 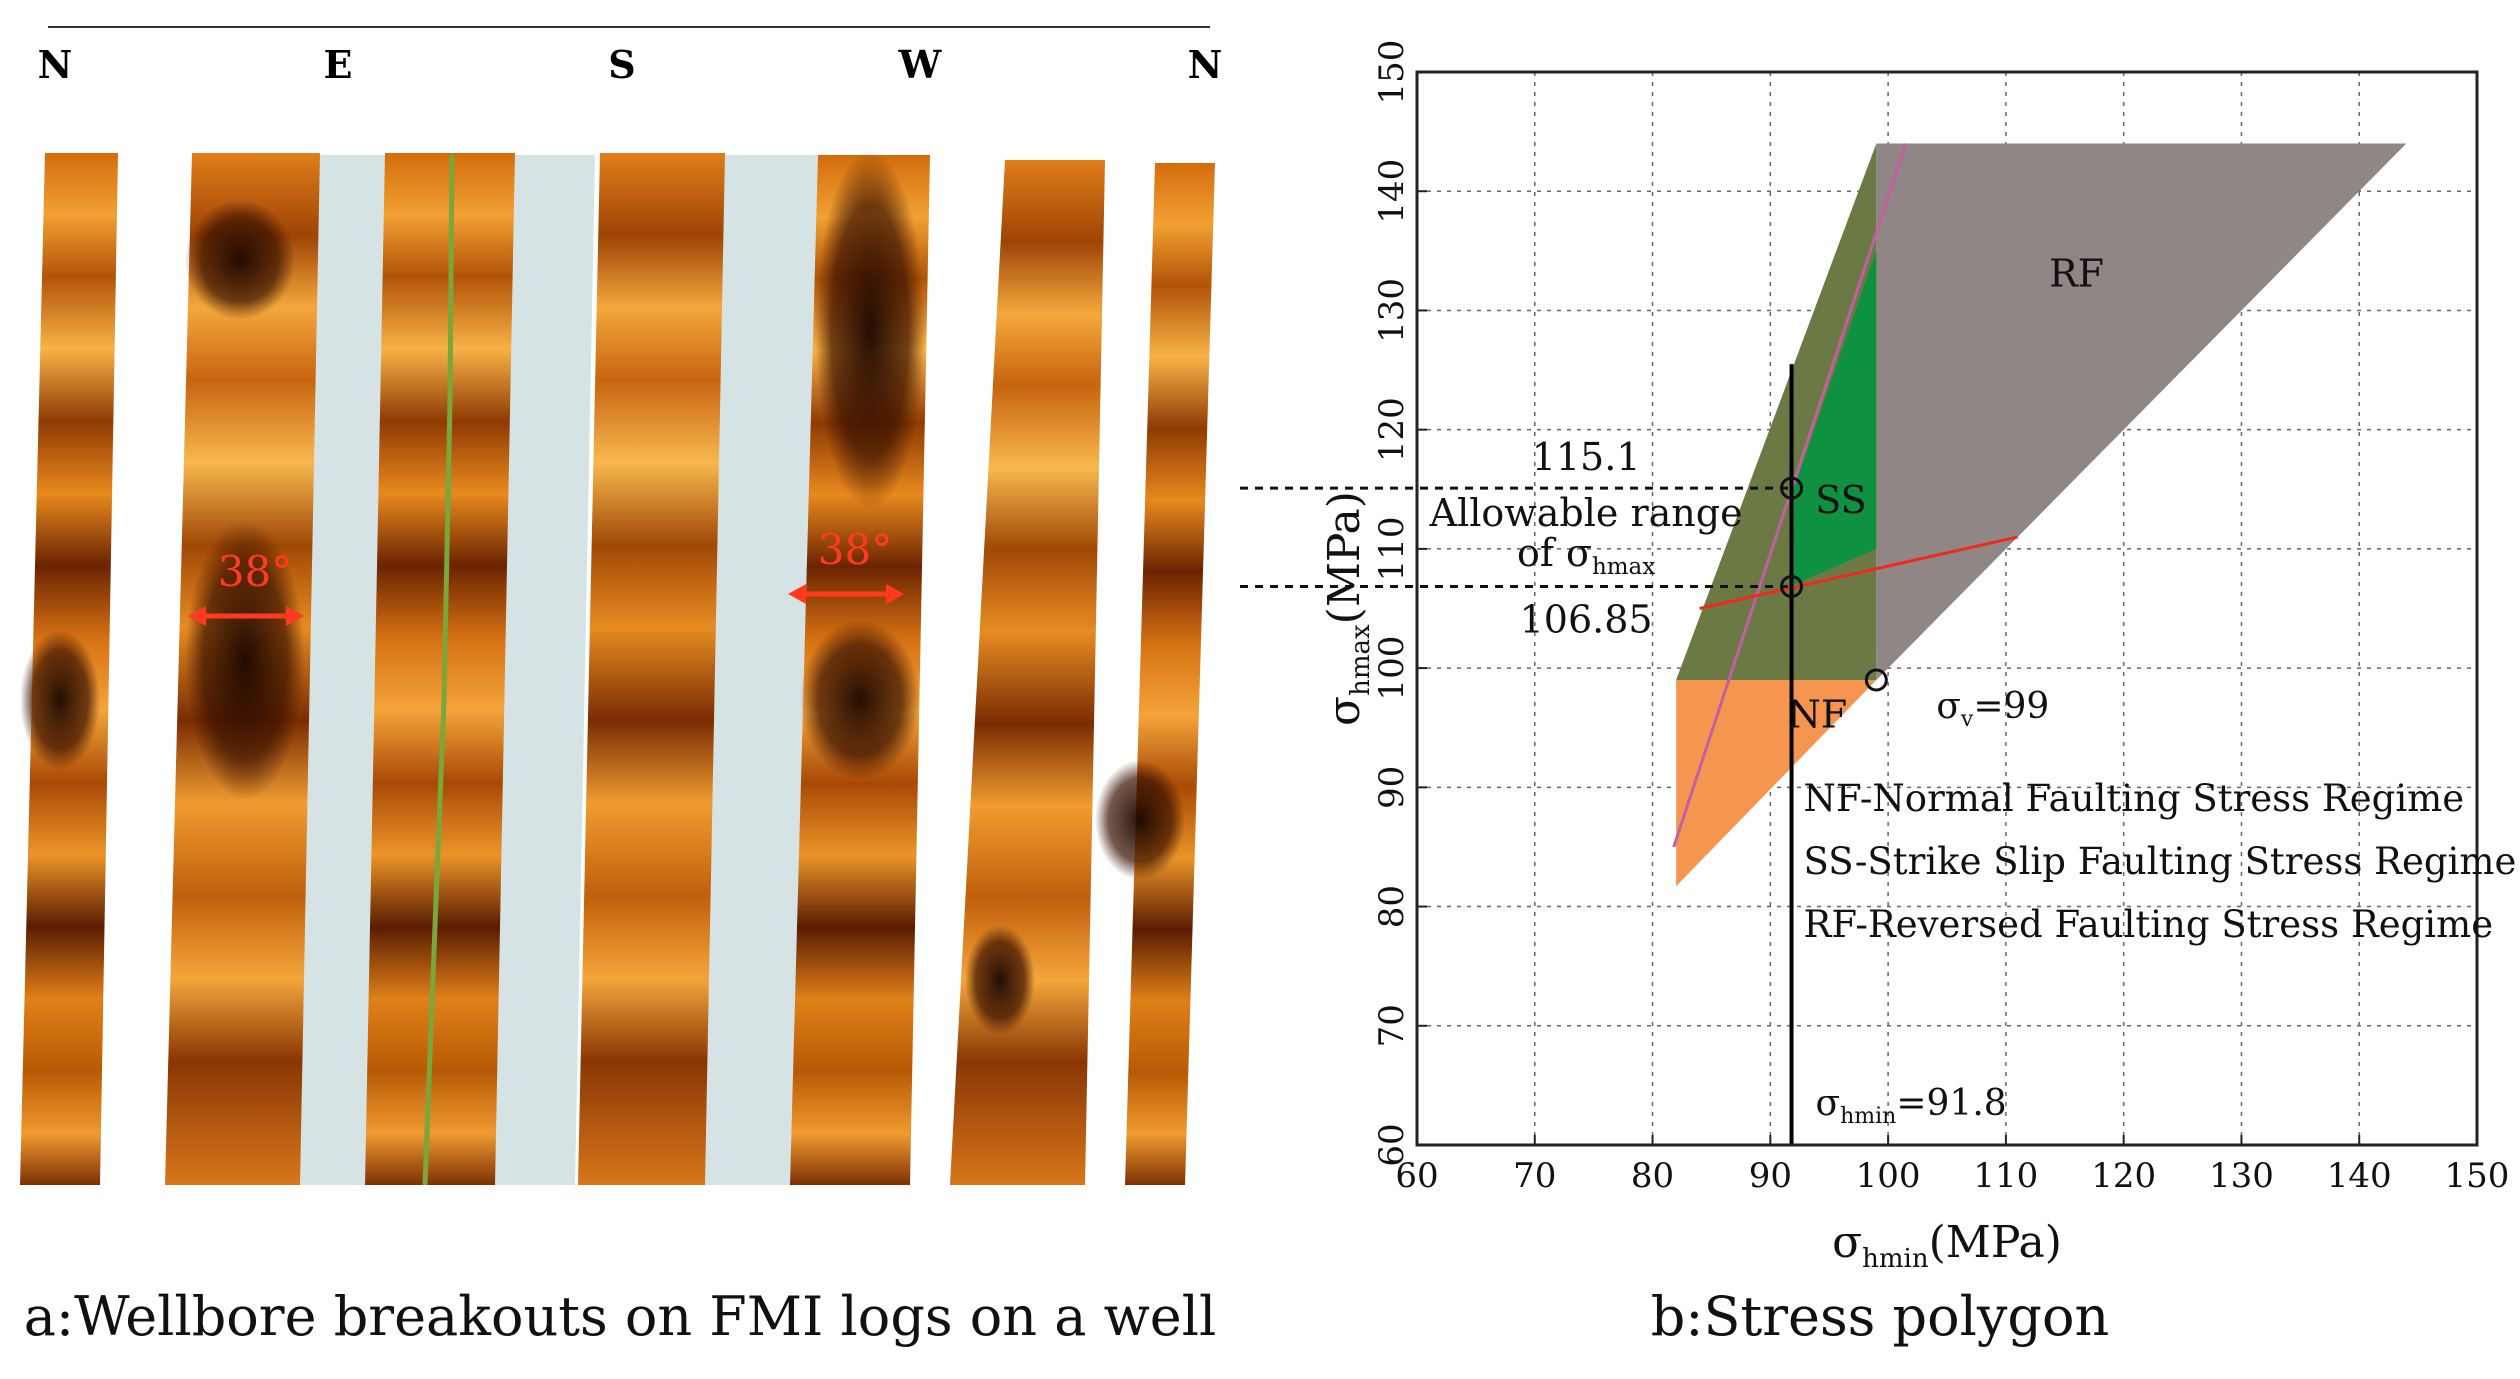 I want to click on chart-dashed-lines, so click(x=1516, y=537).